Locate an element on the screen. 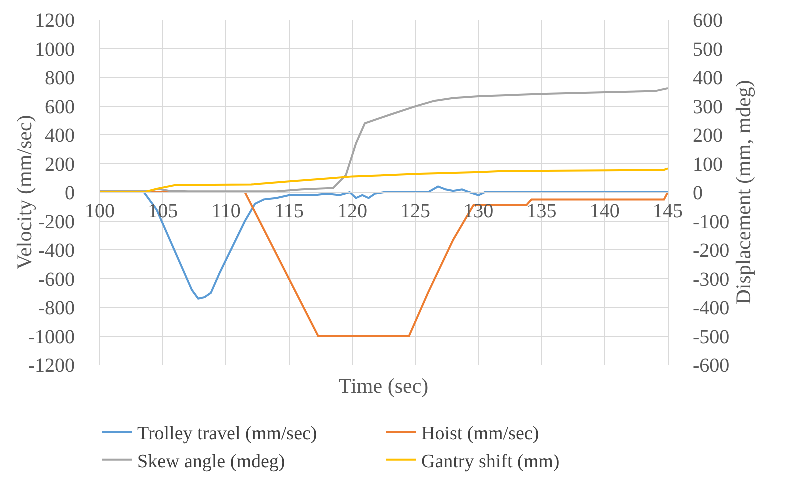 Image resolution: width=793 pixels, height=491 pixels. y-tick-label: 1000 is located at coordinates (55, 49).